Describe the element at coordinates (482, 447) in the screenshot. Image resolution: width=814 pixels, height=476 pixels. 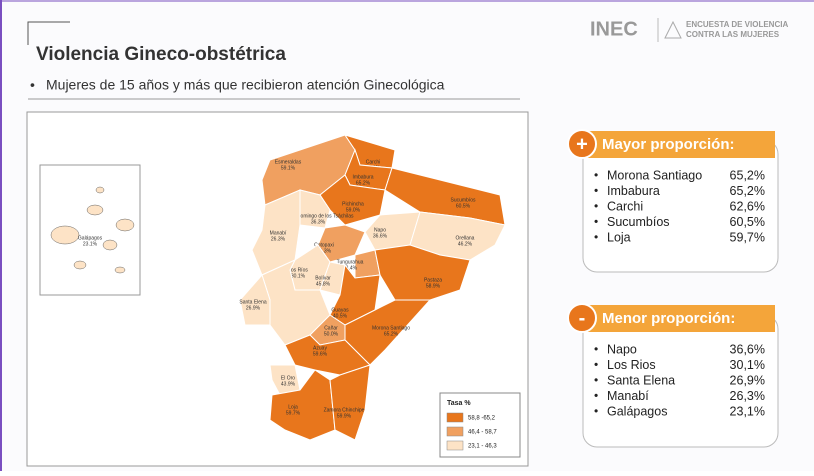
I see `legend-label: 23,1 - 46,3` at that location.